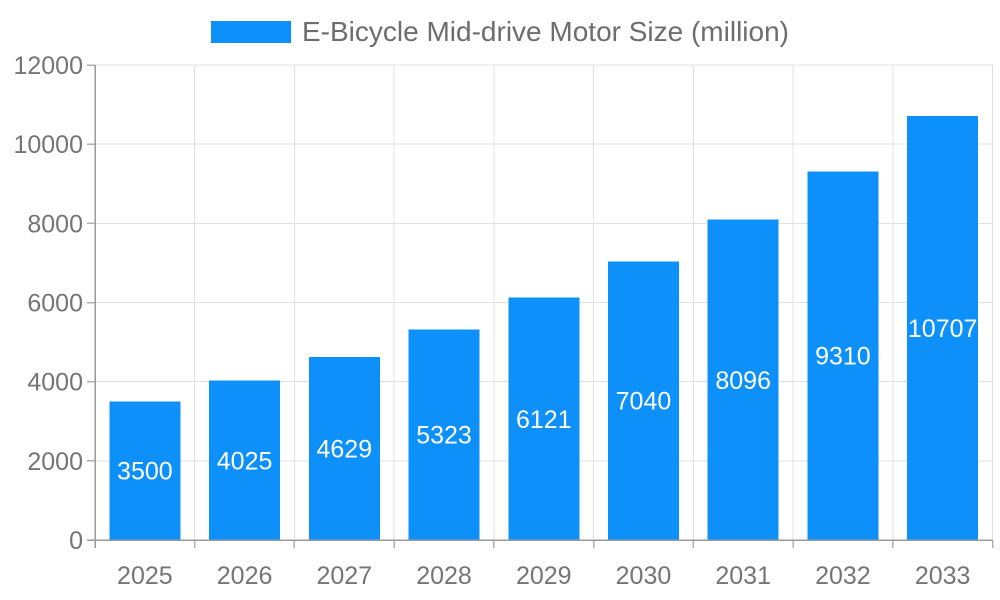 Image resolution: width=1000 pixels, height=600 pixels. I want to click on y-axis-tick-label: 10000, so click(48, 145).